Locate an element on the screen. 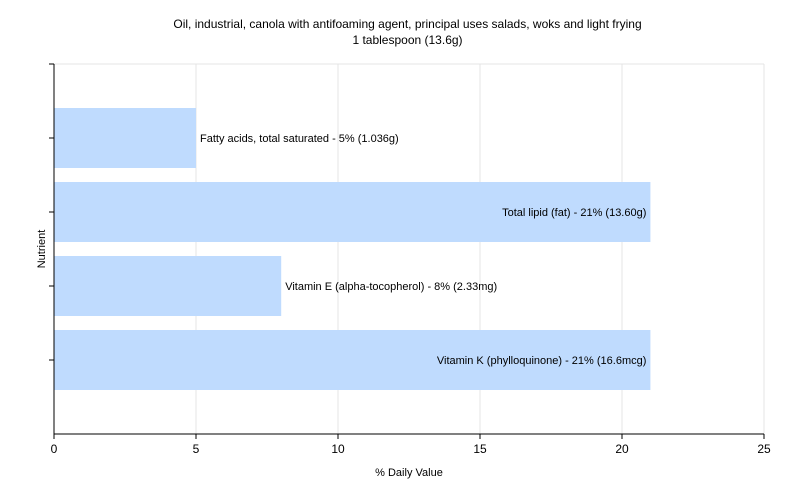  x-tick-label: 15 is located at coordinates (480, 449).